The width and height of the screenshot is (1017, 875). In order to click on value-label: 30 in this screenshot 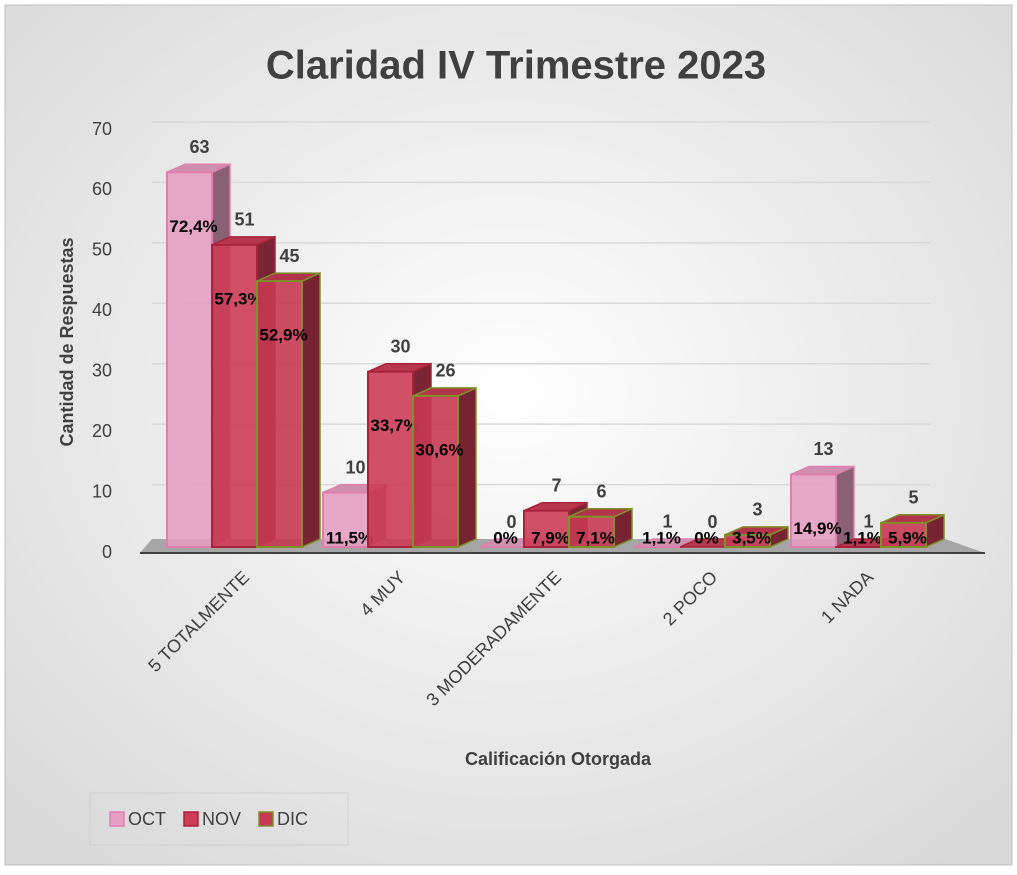, I will do `click(400, 346)`.